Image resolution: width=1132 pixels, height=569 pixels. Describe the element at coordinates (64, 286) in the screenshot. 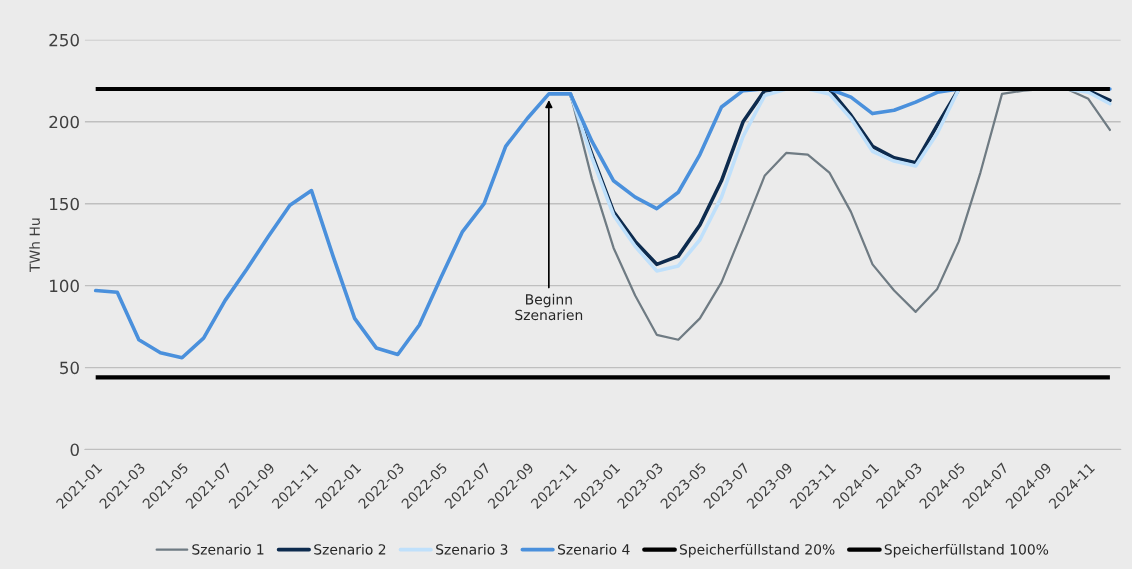

I see `y-tick-label: 100` at that location.